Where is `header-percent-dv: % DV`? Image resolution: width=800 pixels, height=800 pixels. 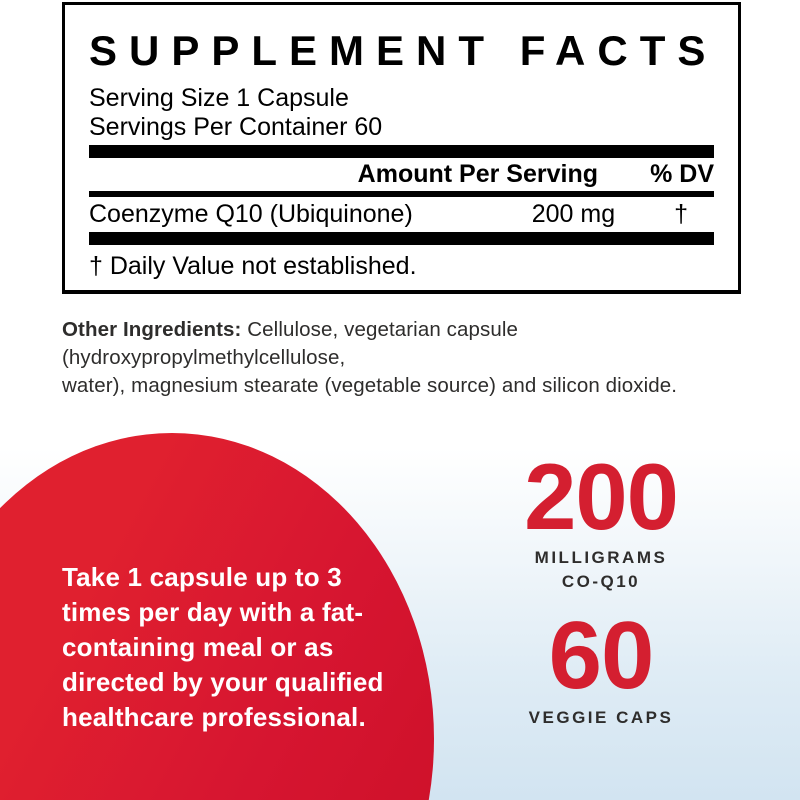
header-percent-dv: % DV is located at coordinates (682, 174).